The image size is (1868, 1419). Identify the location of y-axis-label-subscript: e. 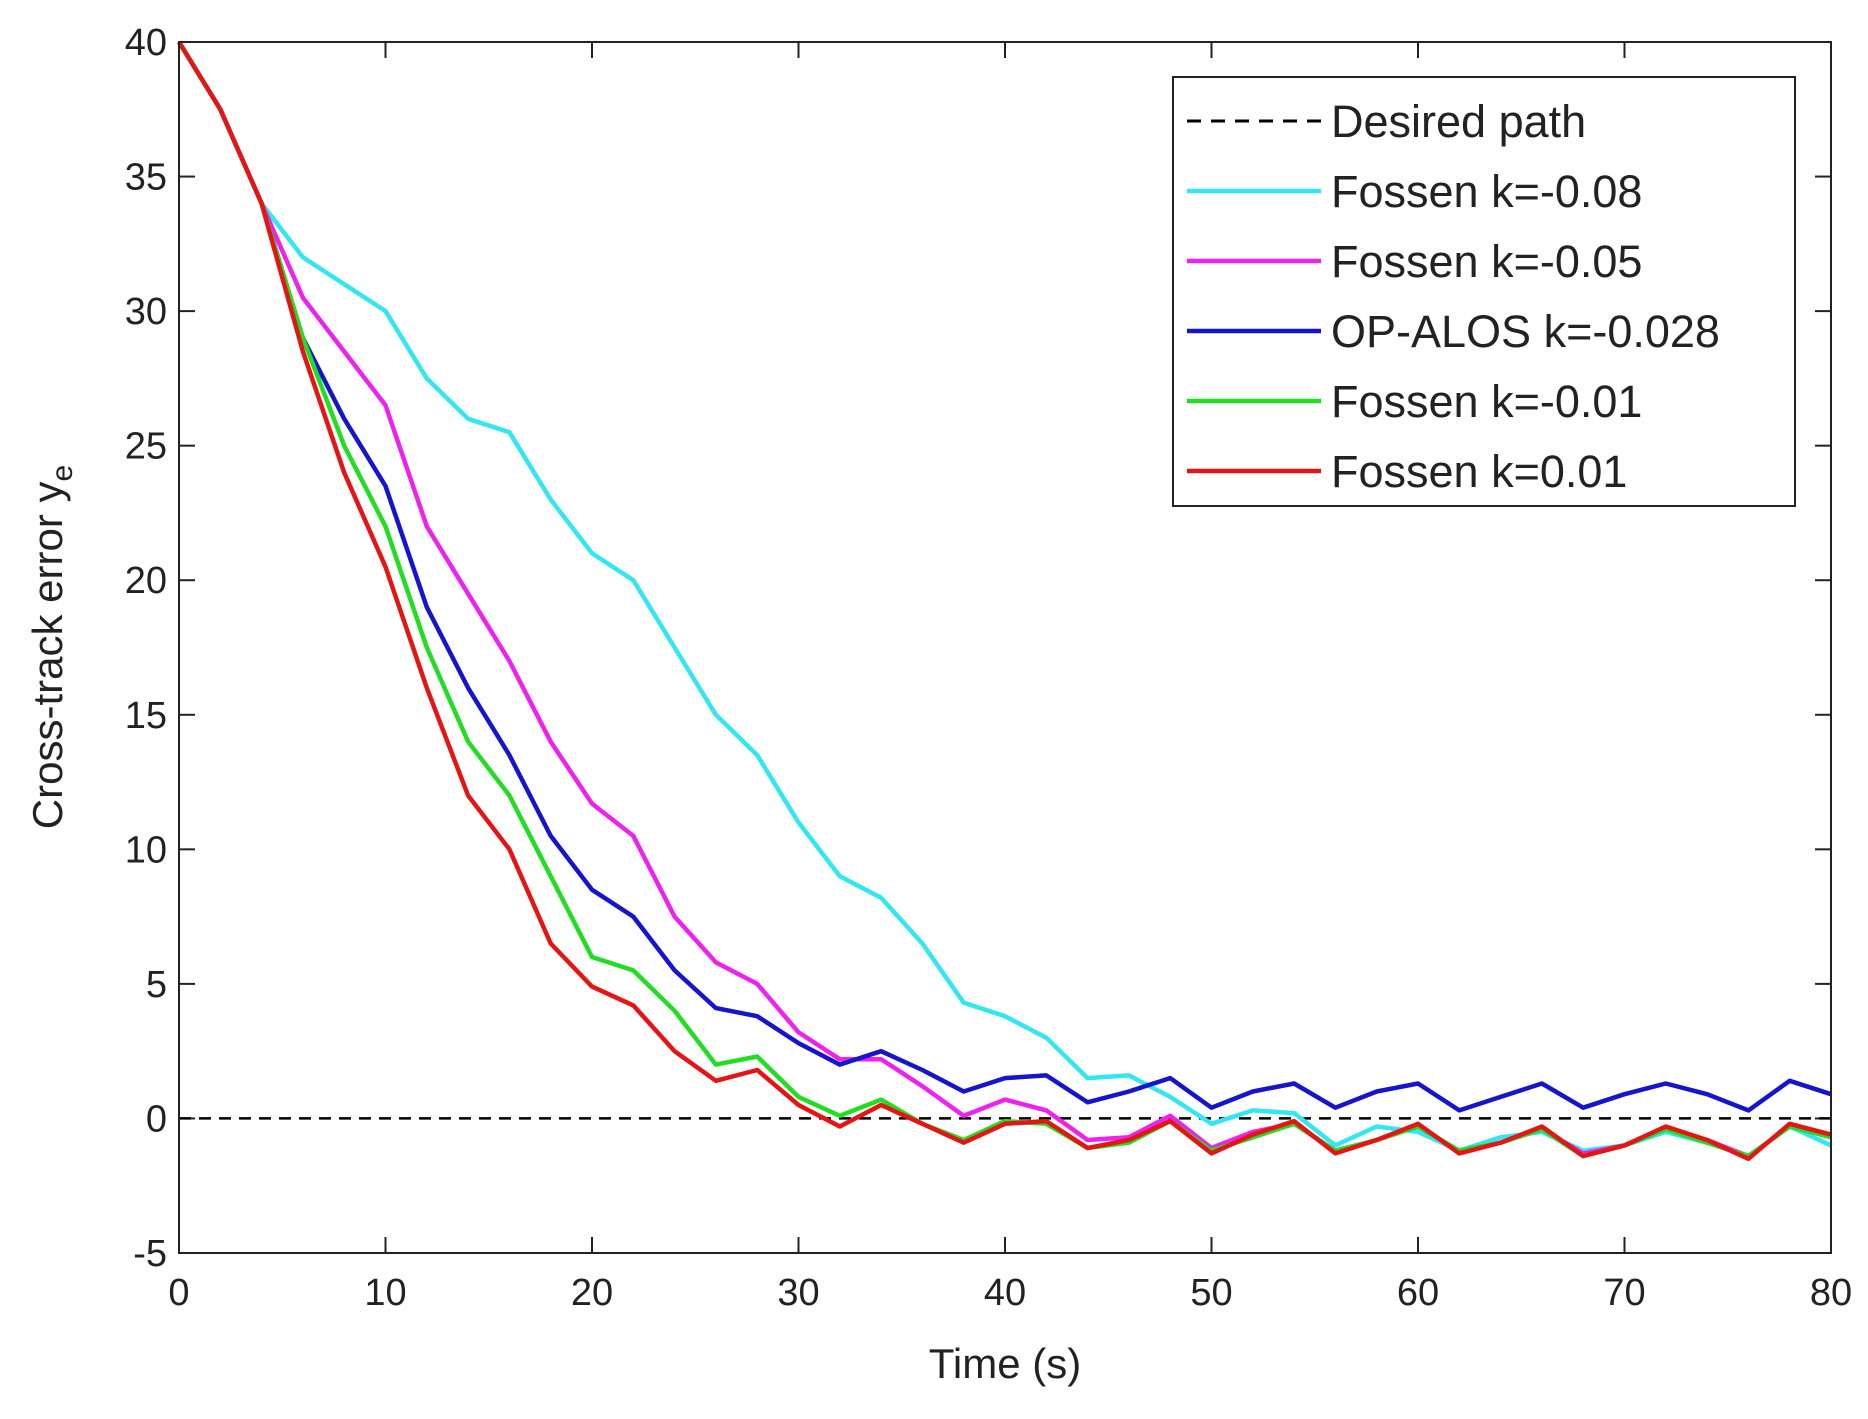
(62, 473).